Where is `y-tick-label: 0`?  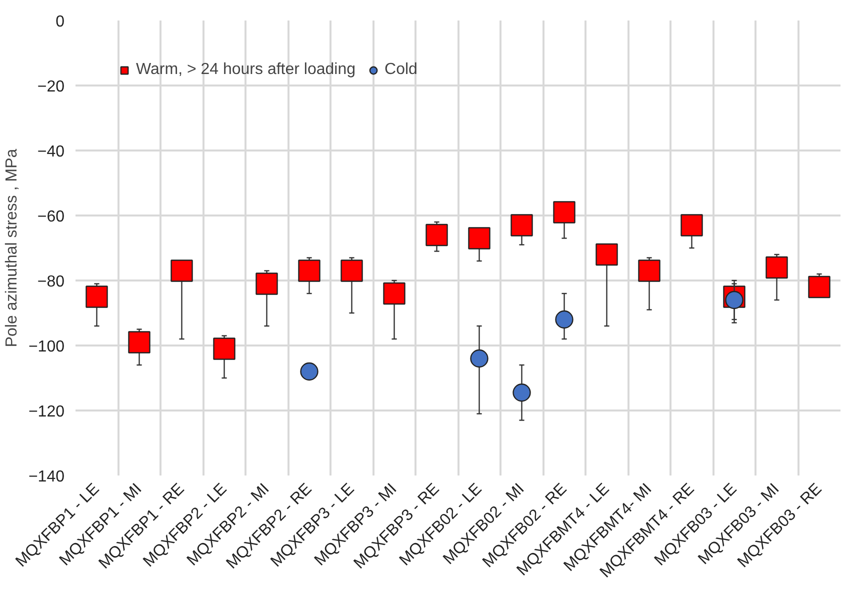 y-tick-label: 0 is located at coordinates (60, 22).